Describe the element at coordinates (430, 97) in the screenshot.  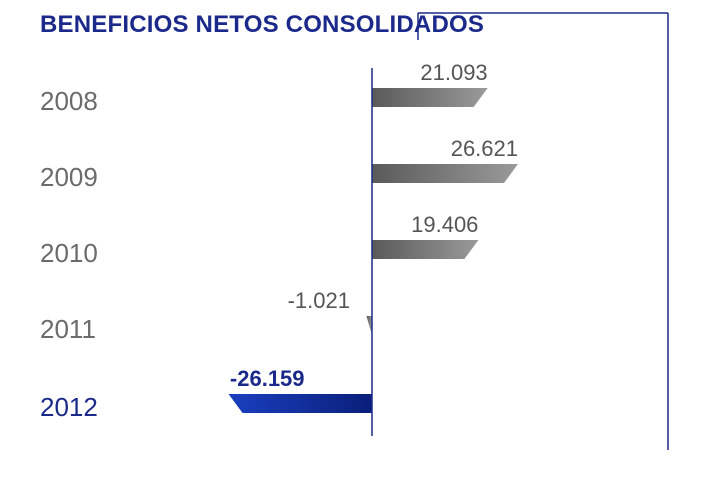
I see `bar-2008` at that location.